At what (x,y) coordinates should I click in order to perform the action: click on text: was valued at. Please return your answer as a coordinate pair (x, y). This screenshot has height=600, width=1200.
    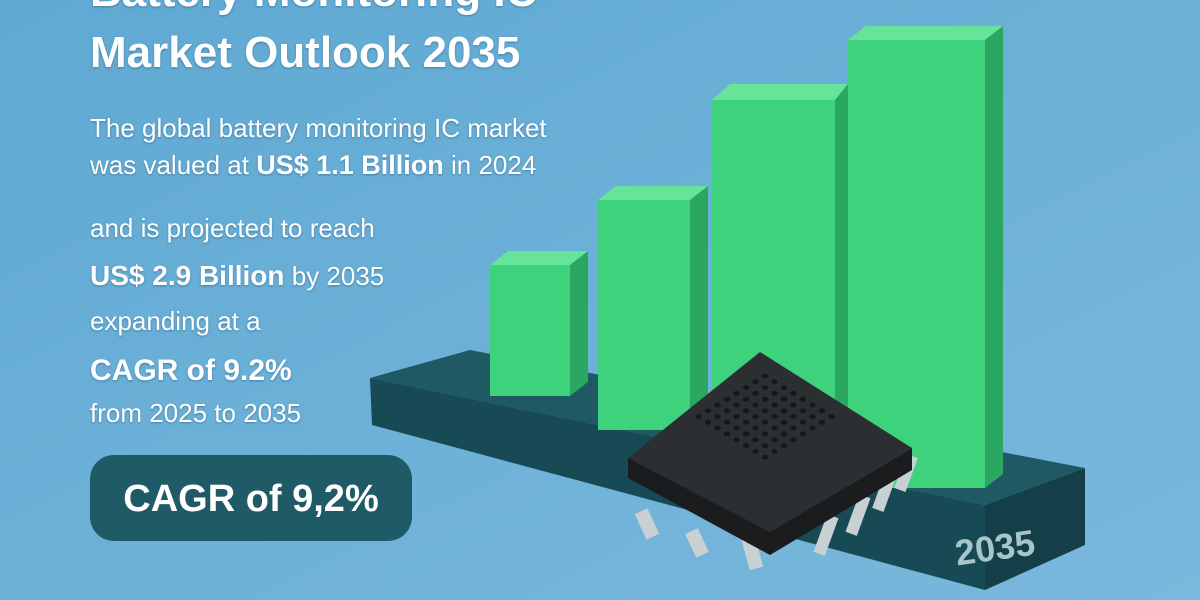
    Looking at the image, I should click on (169, 165).